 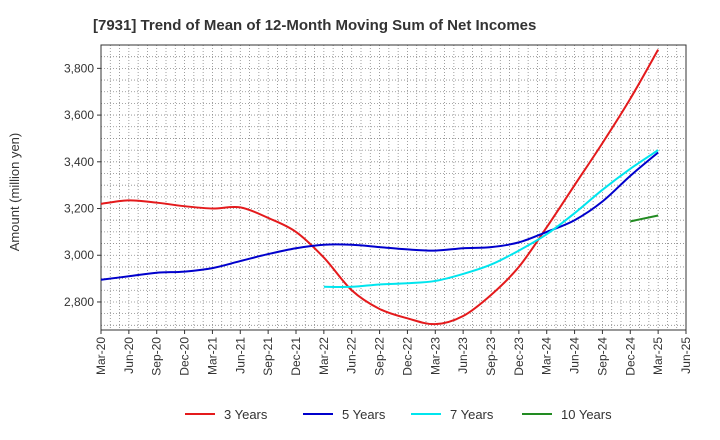 I want to click on series-line-10-years, so click(x=644, y=218).